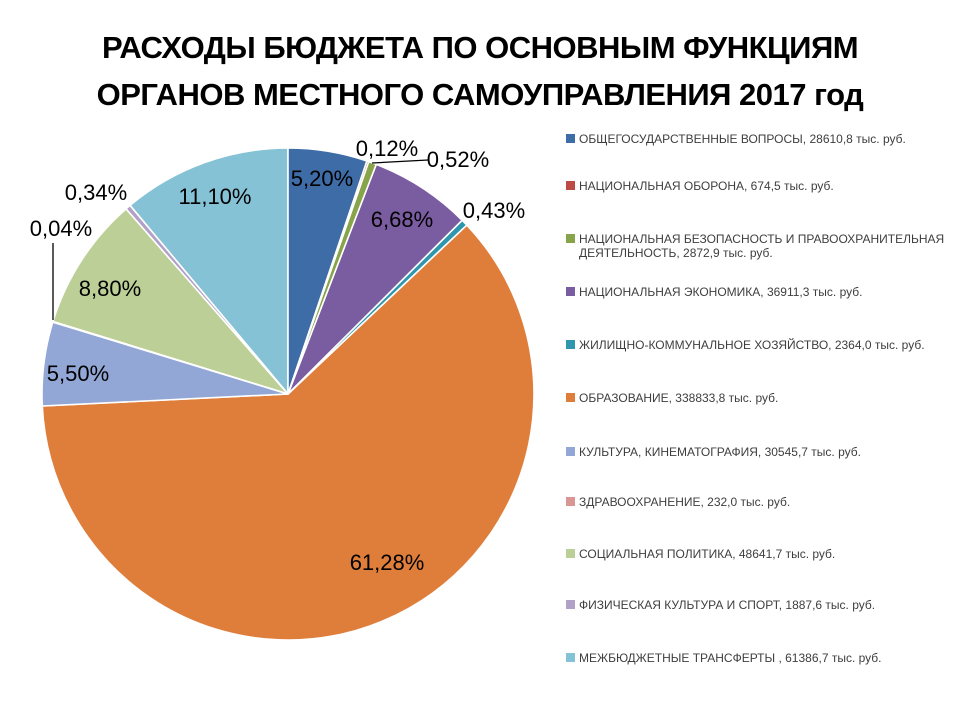 This screenshot has width=960, height=720. I want to click on pie-slice-percent-label: 0,34%, so click(96, 192).